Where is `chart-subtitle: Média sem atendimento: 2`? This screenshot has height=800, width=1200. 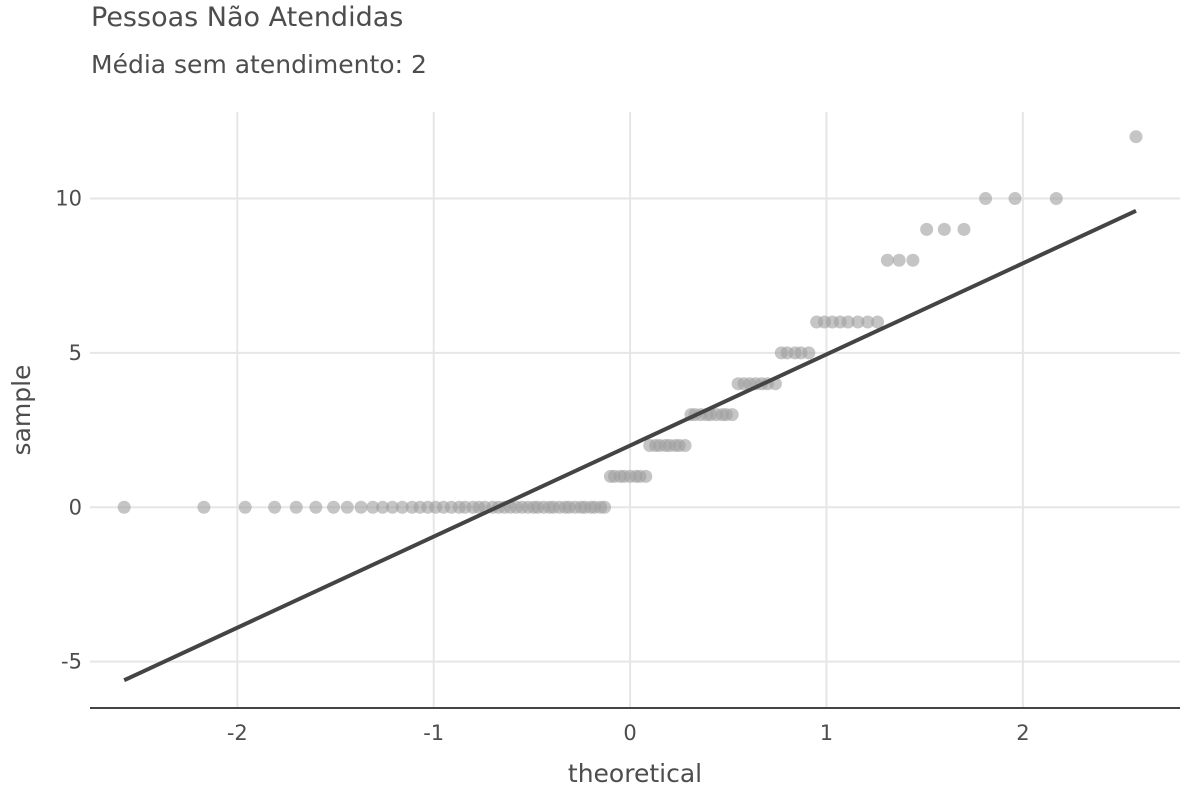 chart-subtitle: Média sem atendimento: 2 is located at coordinates (259, 64).